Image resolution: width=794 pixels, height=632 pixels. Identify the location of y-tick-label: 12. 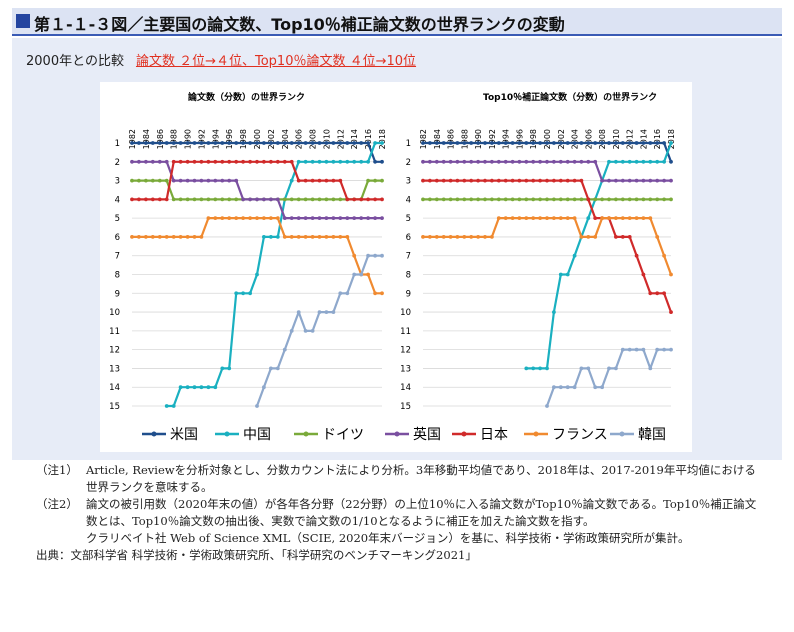
(405, 351).